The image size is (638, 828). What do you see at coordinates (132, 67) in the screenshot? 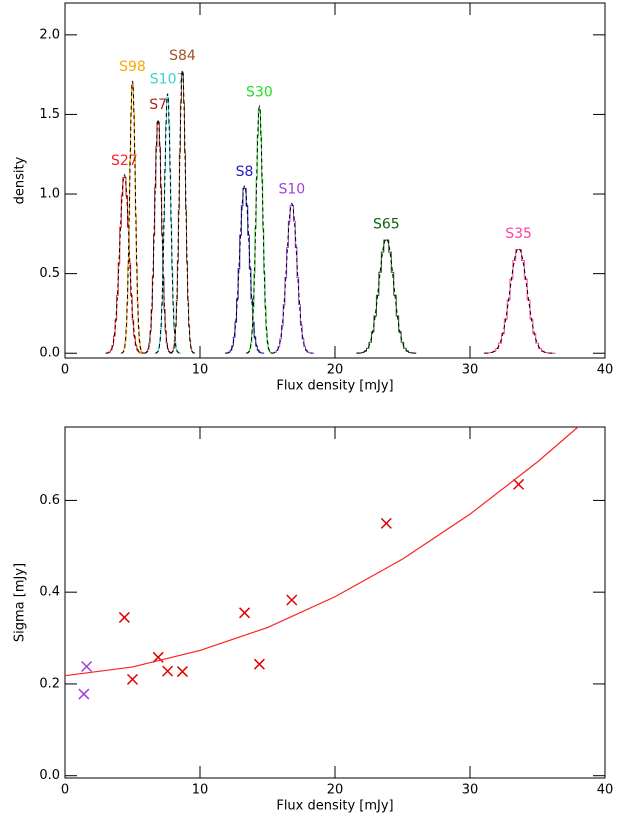
I see `series-label: S98` at bounding box center [132, 67].